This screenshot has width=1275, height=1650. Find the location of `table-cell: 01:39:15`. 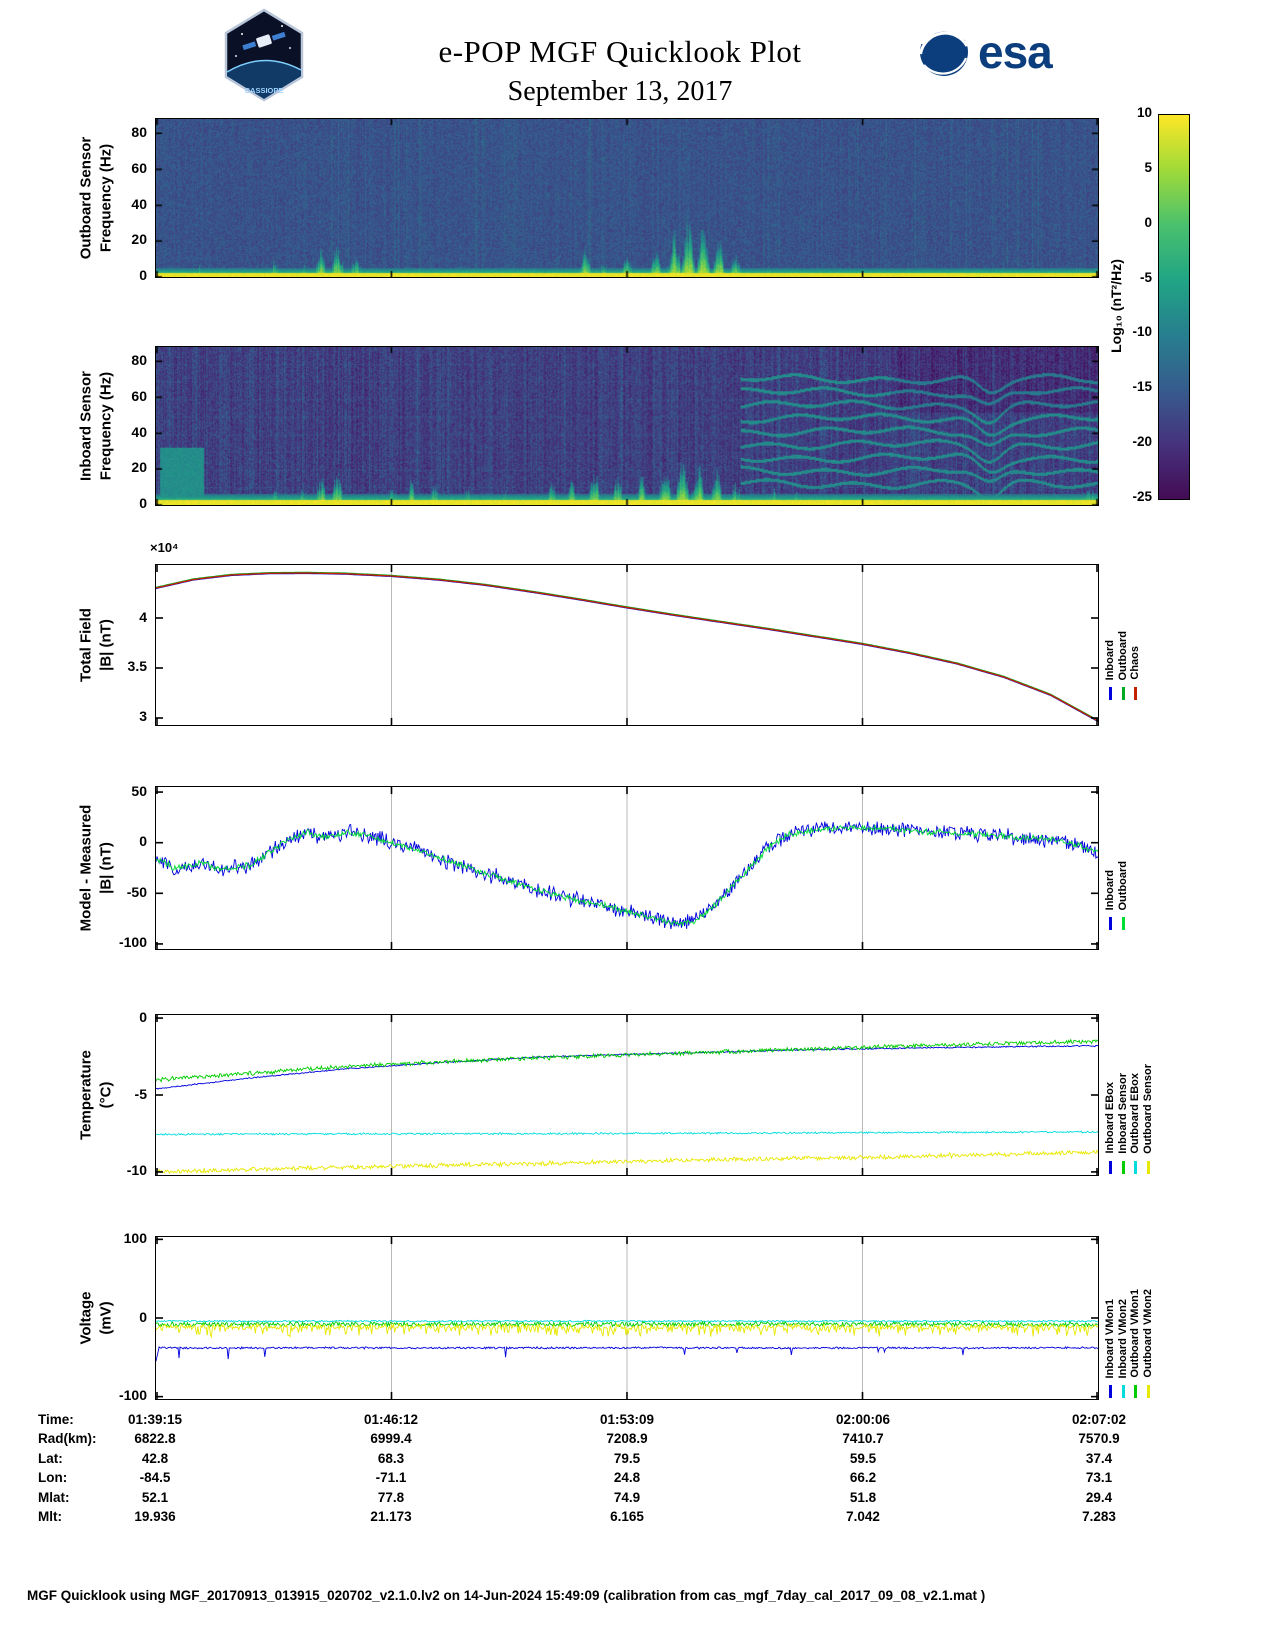

table-cell: 01:39:15 is located at coordinates (155, 1419).